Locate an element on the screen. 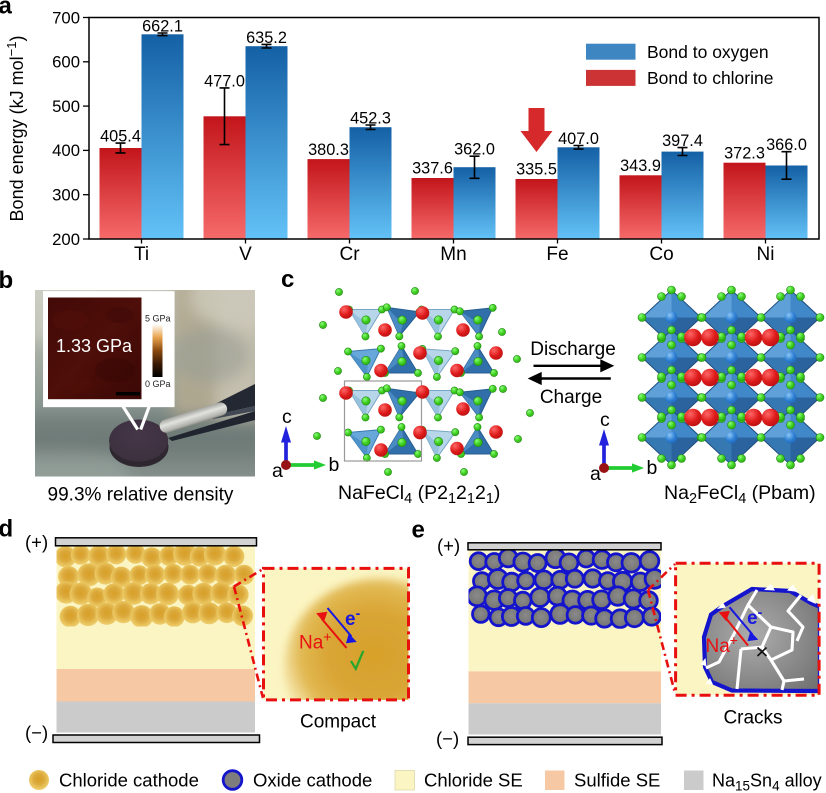 The image size is (826, 793). svg-text: Compact is located at coordinates (338, 722).